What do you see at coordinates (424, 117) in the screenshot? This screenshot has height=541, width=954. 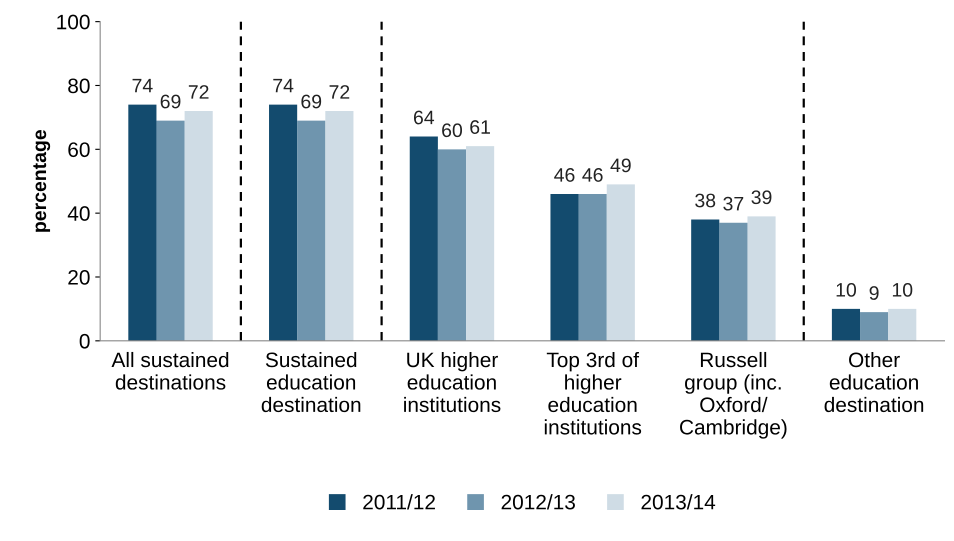 I see `data-label: 64` at bounding box center [424, 117].